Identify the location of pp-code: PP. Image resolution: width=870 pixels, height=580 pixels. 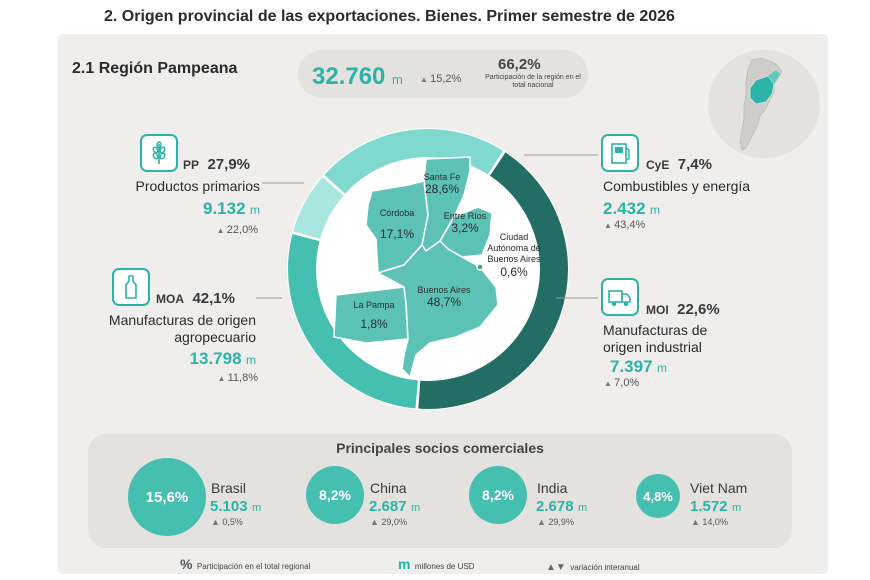
(191, 165).